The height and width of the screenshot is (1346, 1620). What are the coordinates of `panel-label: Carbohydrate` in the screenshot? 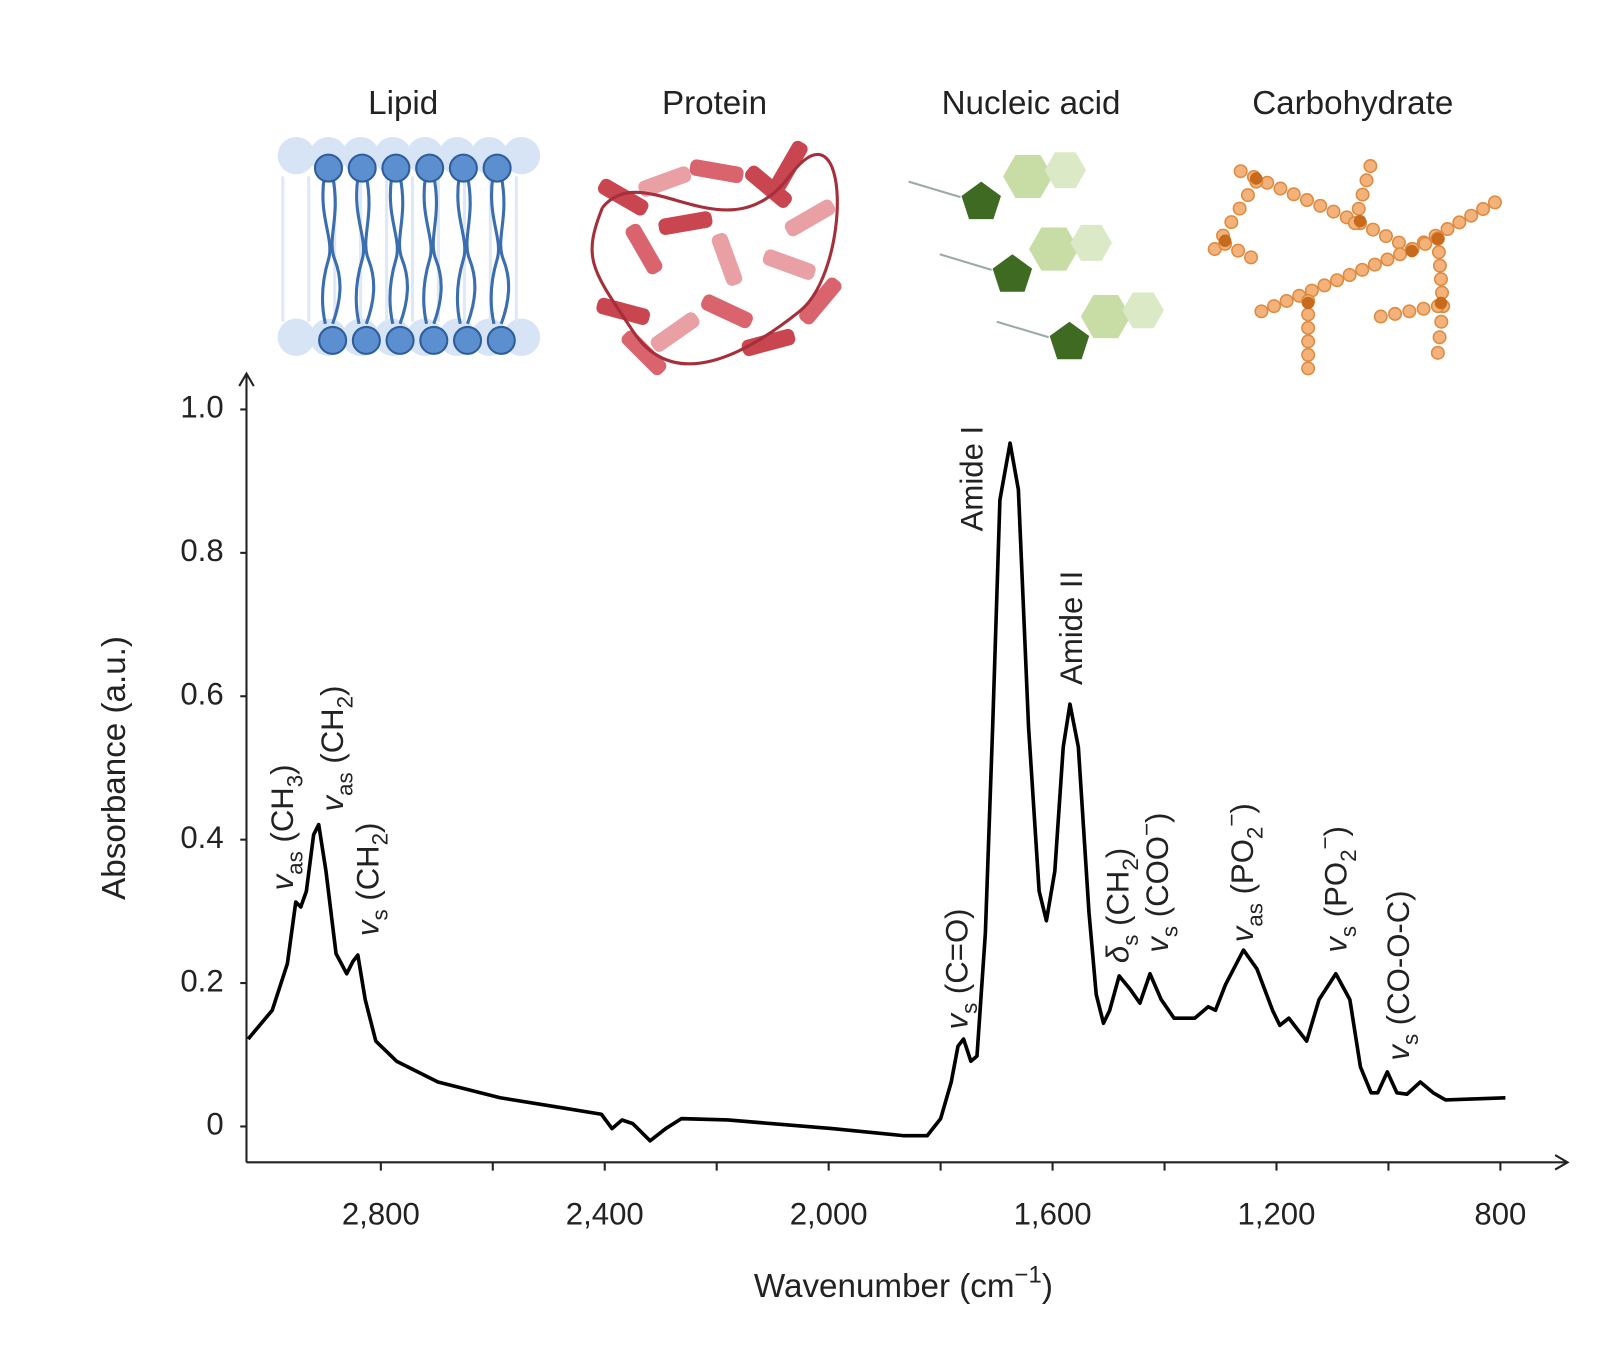 It's located at (1352, 103).